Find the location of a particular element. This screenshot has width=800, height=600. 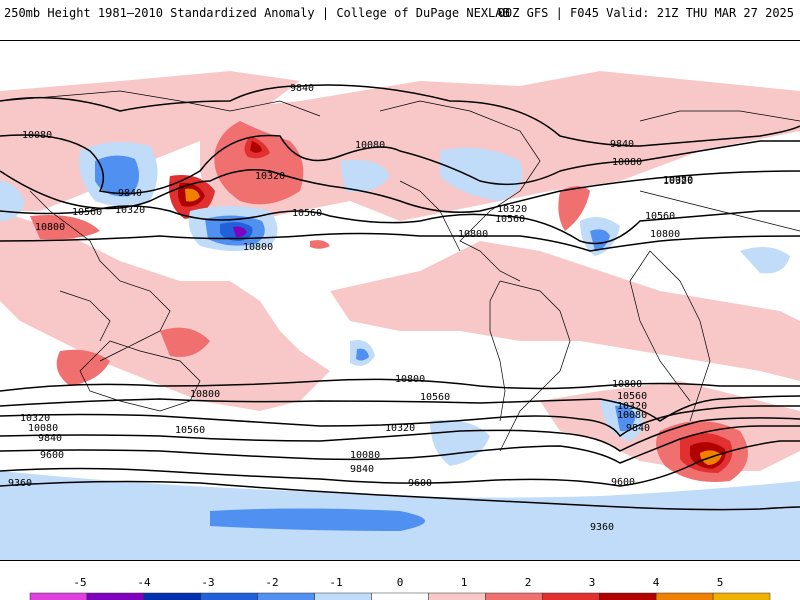

color-scale-svg is located at coordinates (400, 596).